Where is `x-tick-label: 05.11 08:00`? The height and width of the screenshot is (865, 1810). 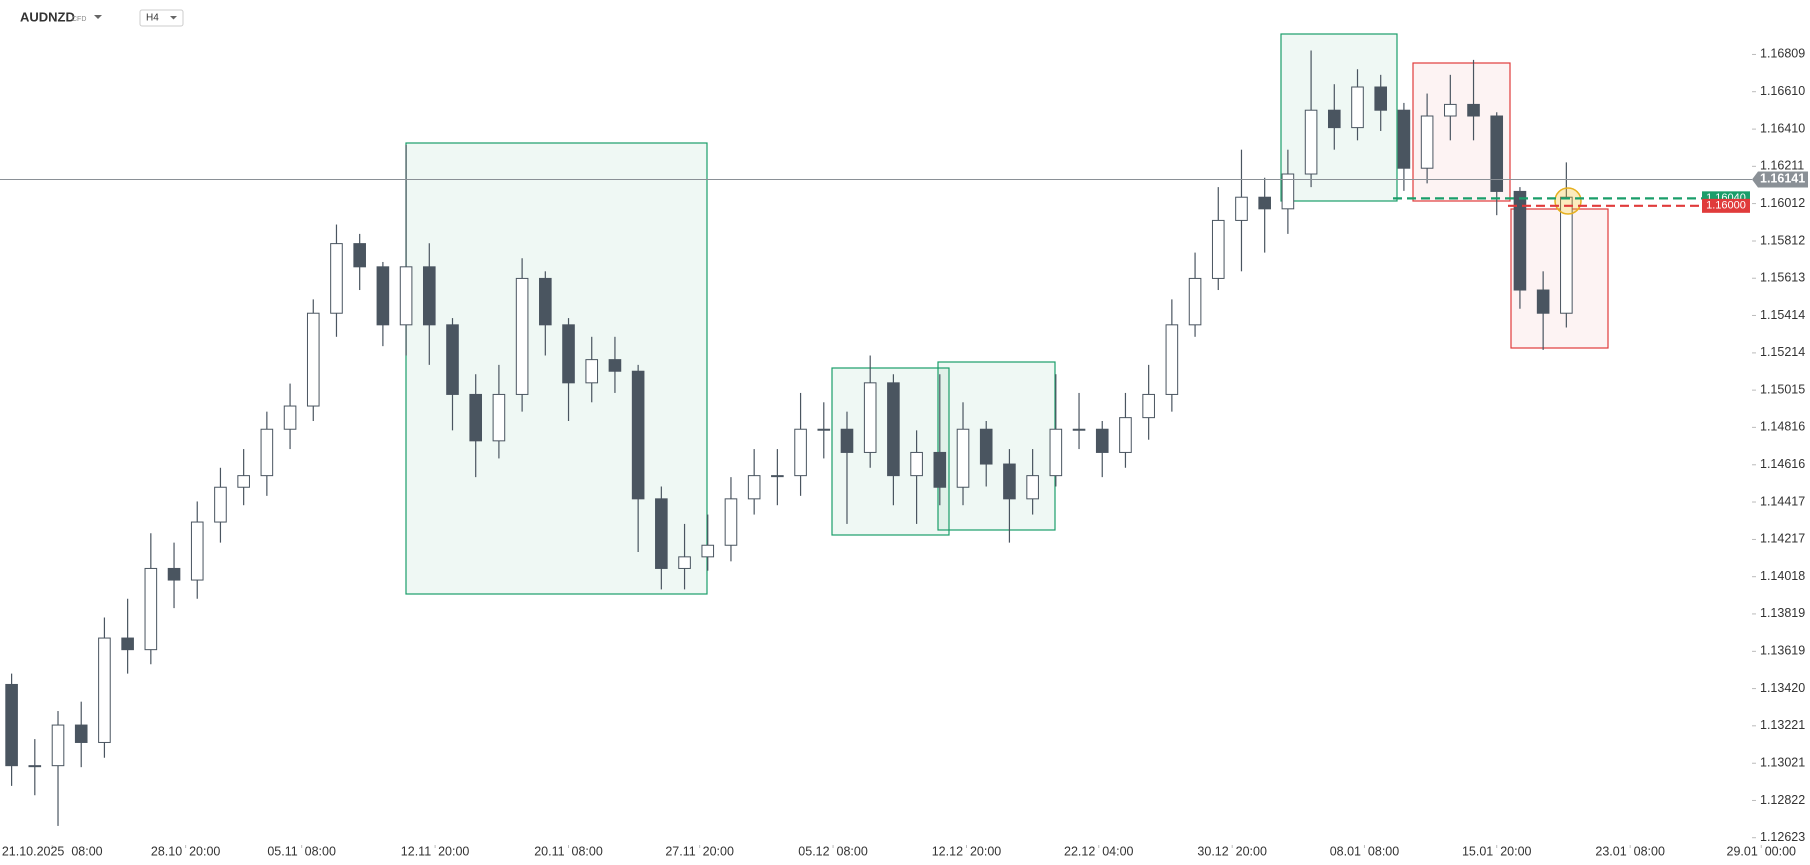 x-tick-label: 05.11 08:00 is located at coordinates (301, 851).